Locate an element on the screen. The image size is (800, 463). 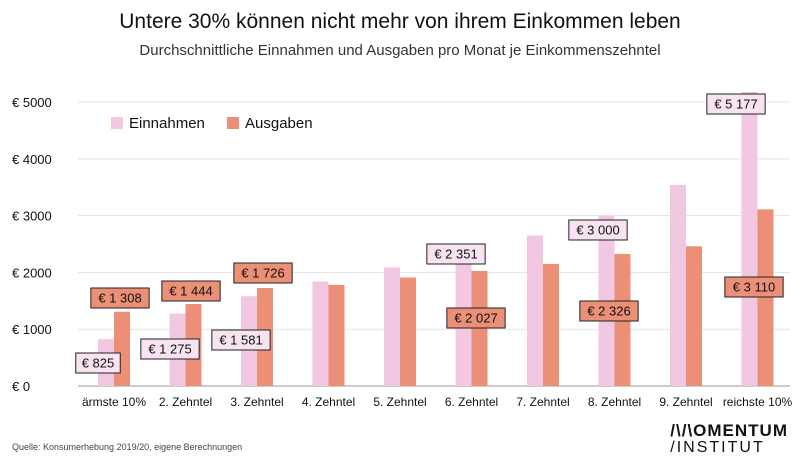
data-label-ausgaben: € 1 726 is located at coordinates (262, 273).